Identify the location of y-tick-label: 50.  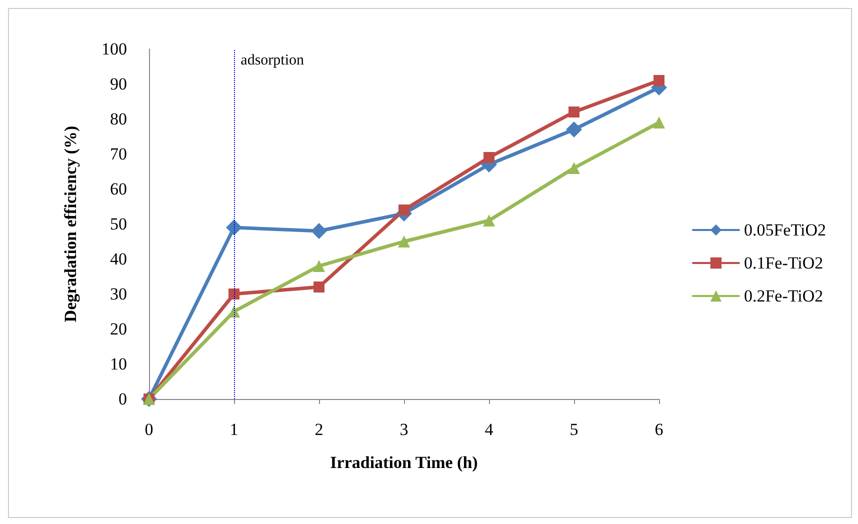
(118, 224).